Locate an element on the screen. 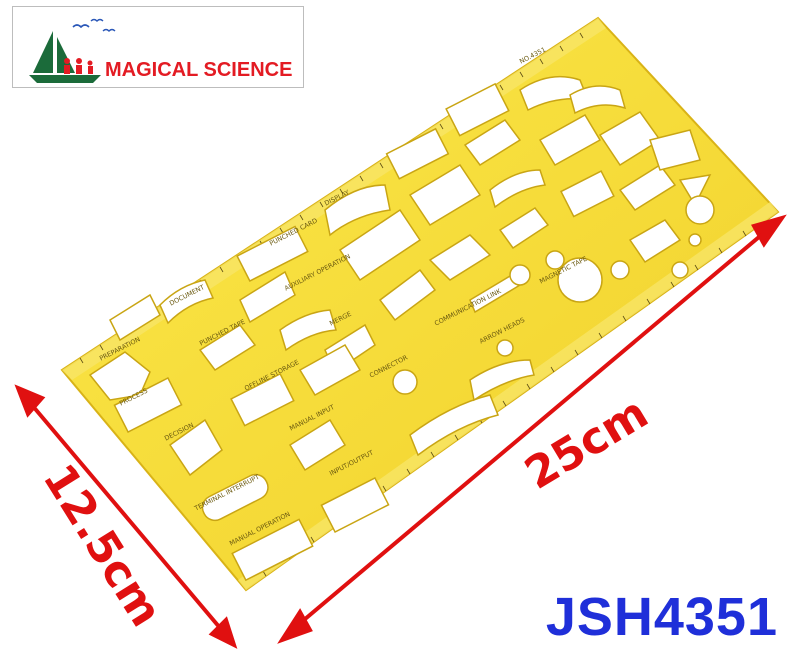  brand-name: MAGICAL SCIENCE is located at coordinates (199, 70).